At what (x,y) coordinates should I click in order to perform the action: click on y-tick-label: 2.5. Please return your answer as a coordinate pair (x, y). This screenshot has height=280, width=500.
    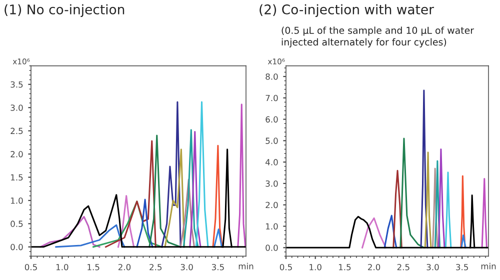
    Looking at the image, I should click on (16, 131).